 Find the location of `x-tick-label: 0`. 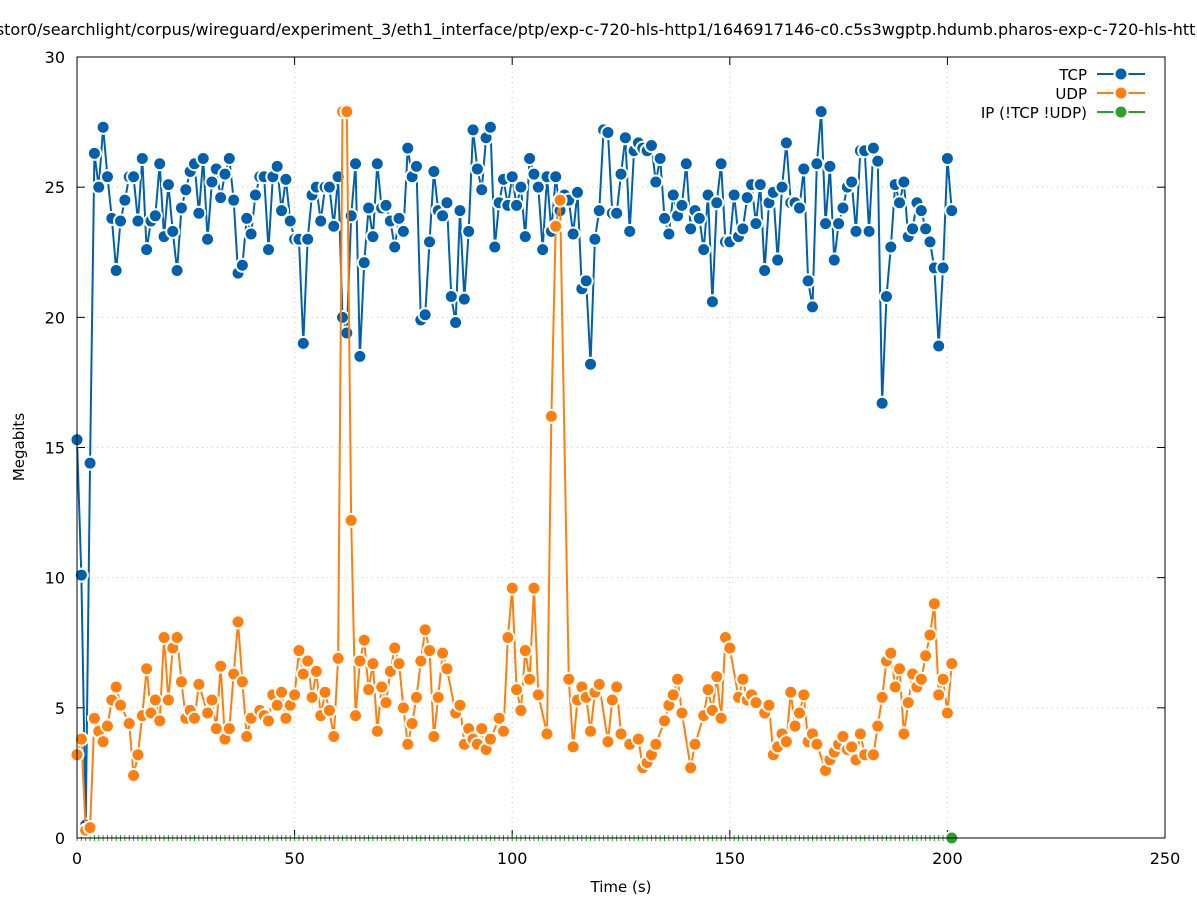

x-tick-label: 0 is located at coordinates (77, 858).